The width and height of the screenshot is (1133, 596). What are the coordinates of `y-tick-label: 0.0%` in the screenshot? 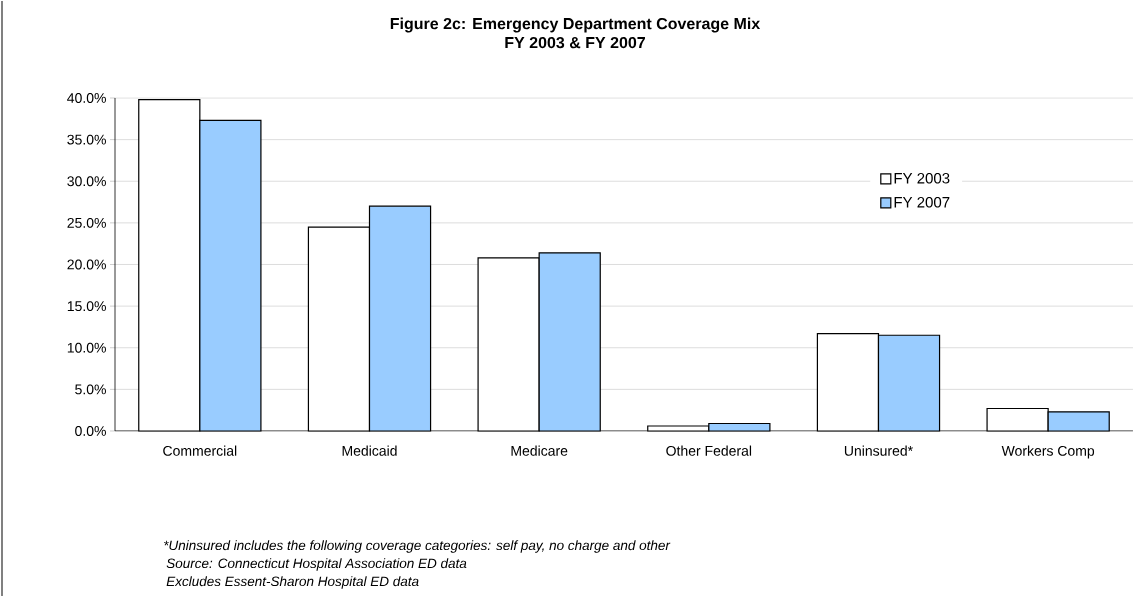 It's located at (90, 431).